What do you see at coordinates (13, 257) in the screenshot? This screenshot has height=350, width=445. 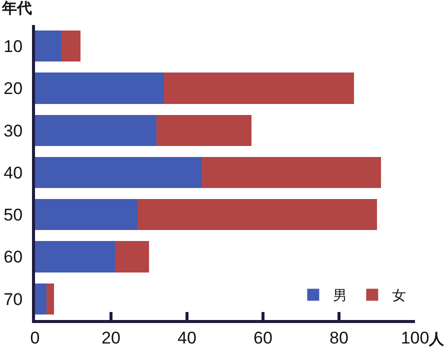 I see `y-tick-label: 60` at bounding box center [13, 257].